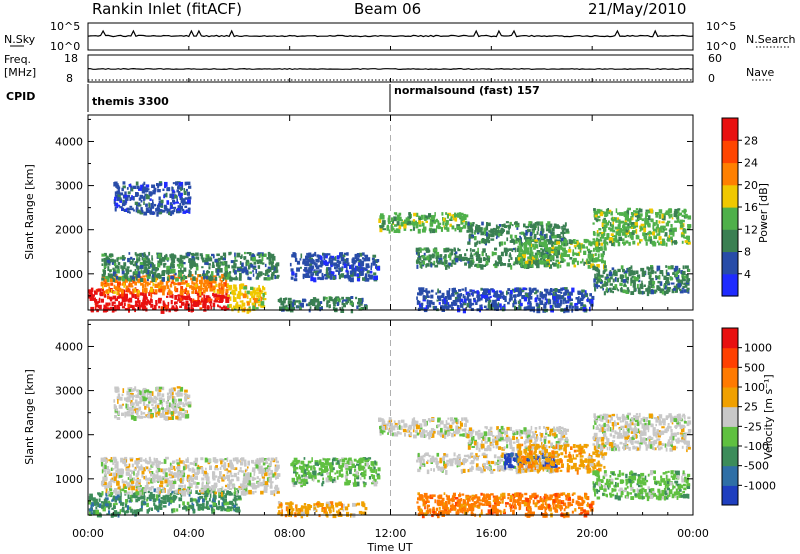 The image size is (800, 554). What do you see at coordinates (730, 285) in the screenshot?
I see `colorbar-swatch` at bounding box center [730, 285].